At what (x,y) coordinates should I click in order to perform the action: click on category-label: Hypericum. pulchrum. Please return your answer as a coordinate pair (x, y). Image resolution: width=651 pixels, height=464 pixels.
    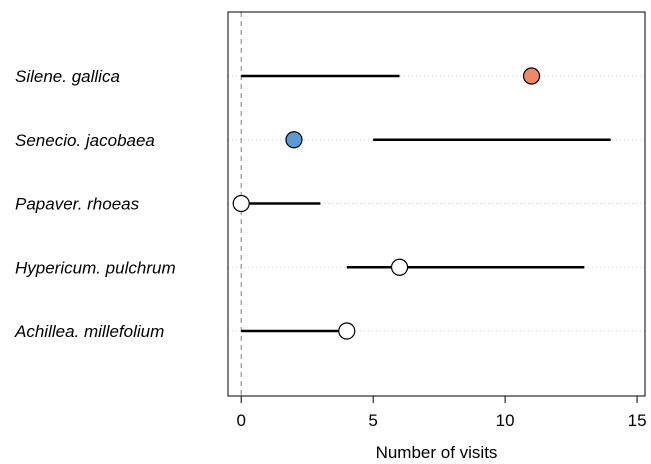
    Looking at the image, I should click on (95, 267).